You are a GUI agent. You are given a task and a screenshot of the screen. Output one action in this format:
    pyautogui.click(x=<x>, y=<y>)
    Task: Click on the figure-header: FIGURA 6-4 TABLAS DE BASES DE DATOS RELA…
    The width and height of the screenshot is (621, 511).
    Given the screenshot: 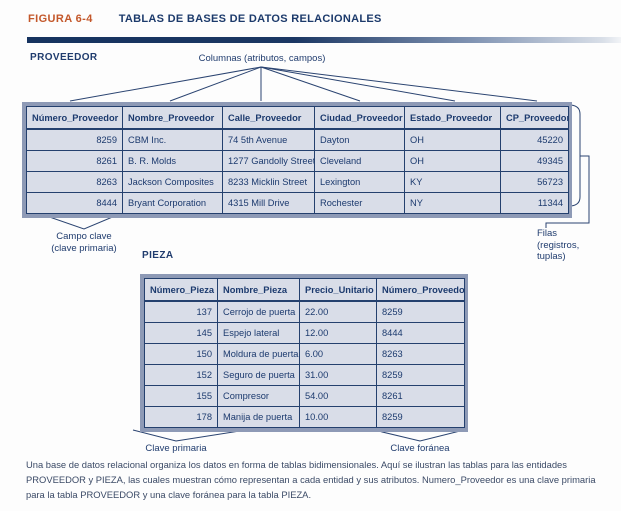 What is the action you would take?
    pyautogui.click(x=205, y=19)
    